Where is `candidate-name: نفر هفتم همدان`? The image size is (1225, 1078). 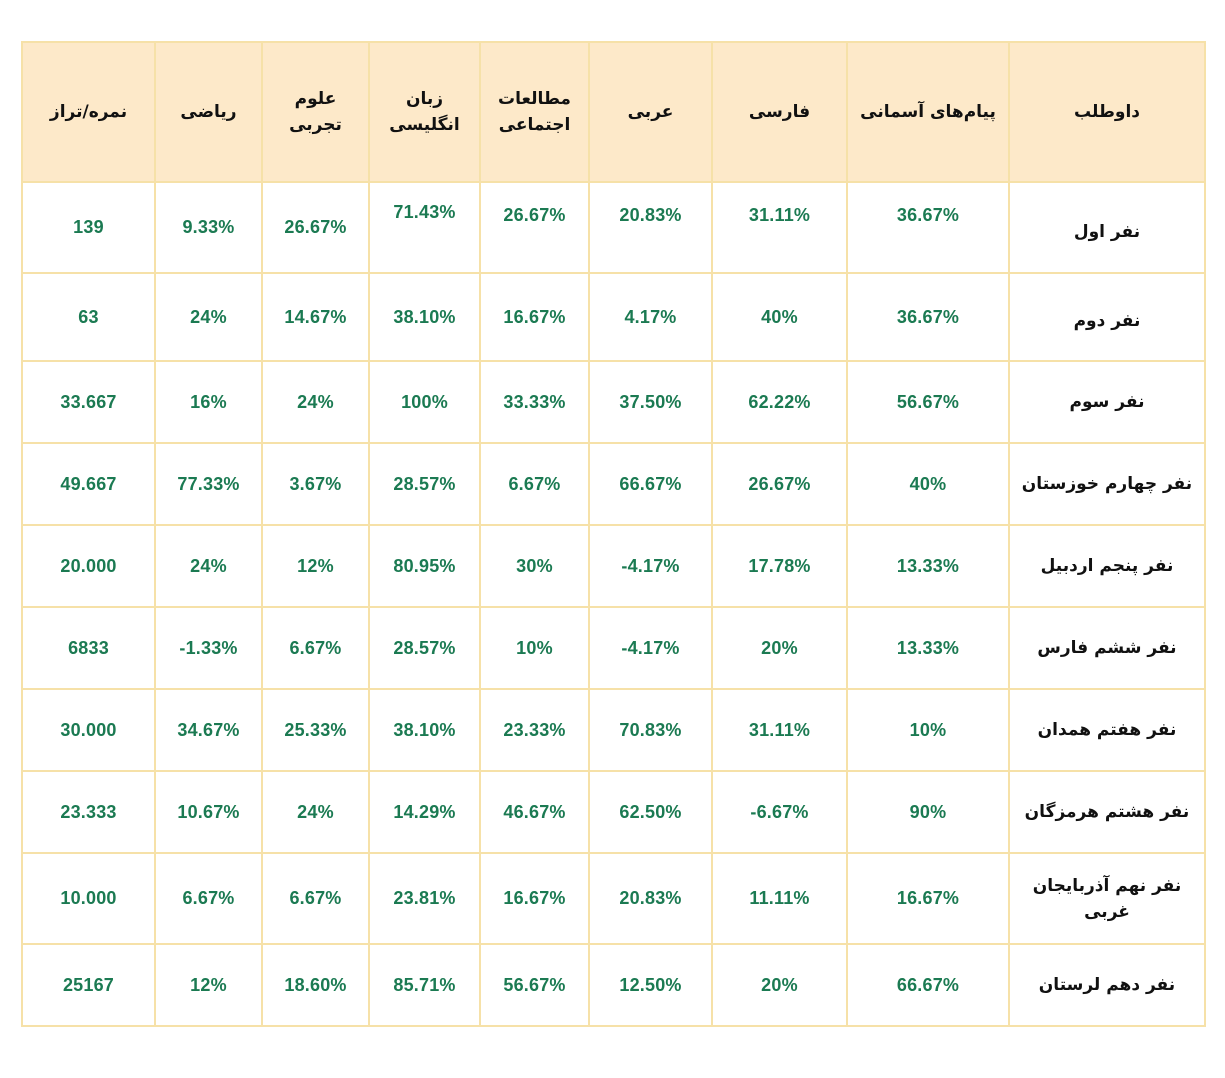 candidate-name: نفر هفتم همدان is located at coordinates (1107, 730).